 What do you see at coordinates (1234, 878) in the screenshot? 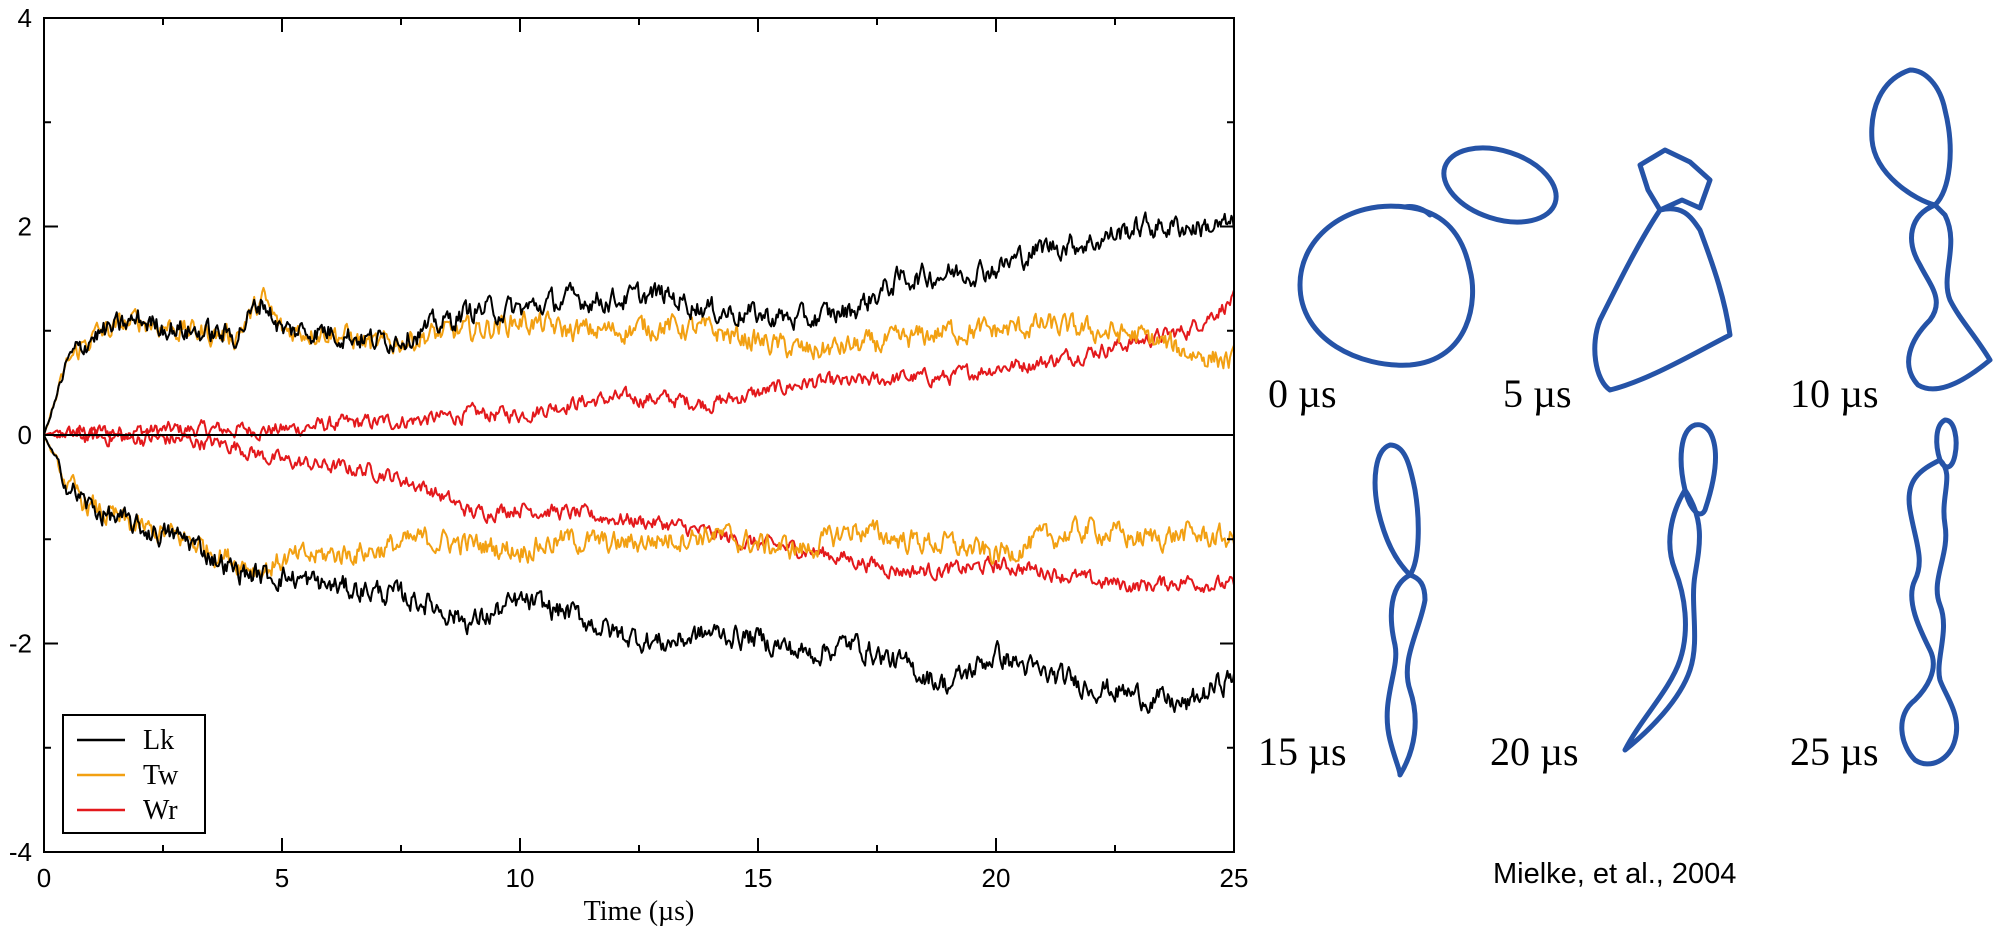
I see `x-tick-label: 25` at bounding box center [1234, 878].